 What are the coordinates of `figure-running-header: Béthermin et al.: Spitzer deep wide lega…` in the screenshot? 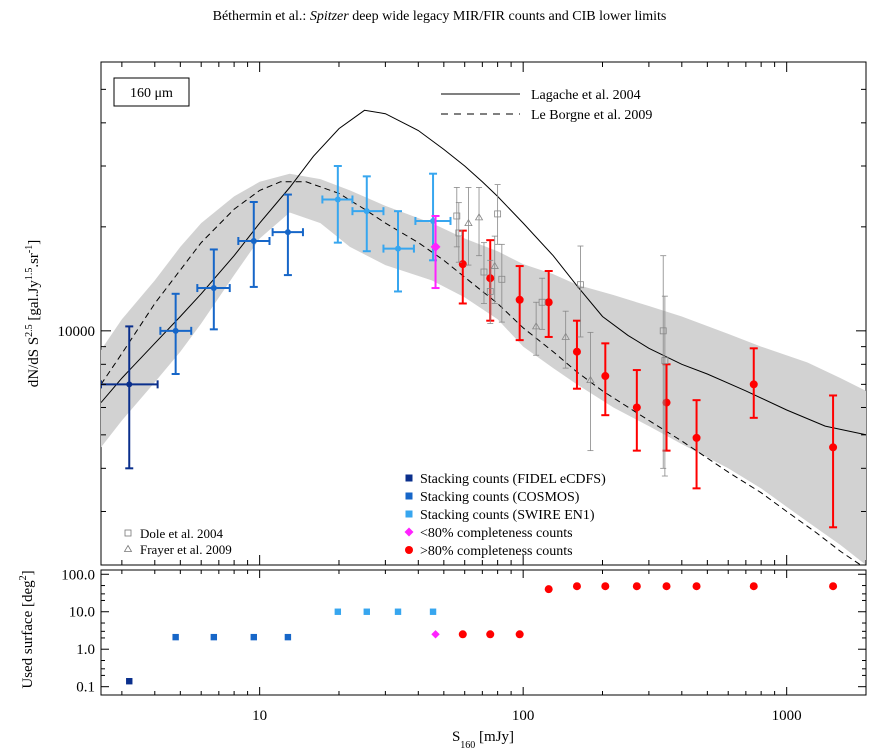 It's located at (439, 17).